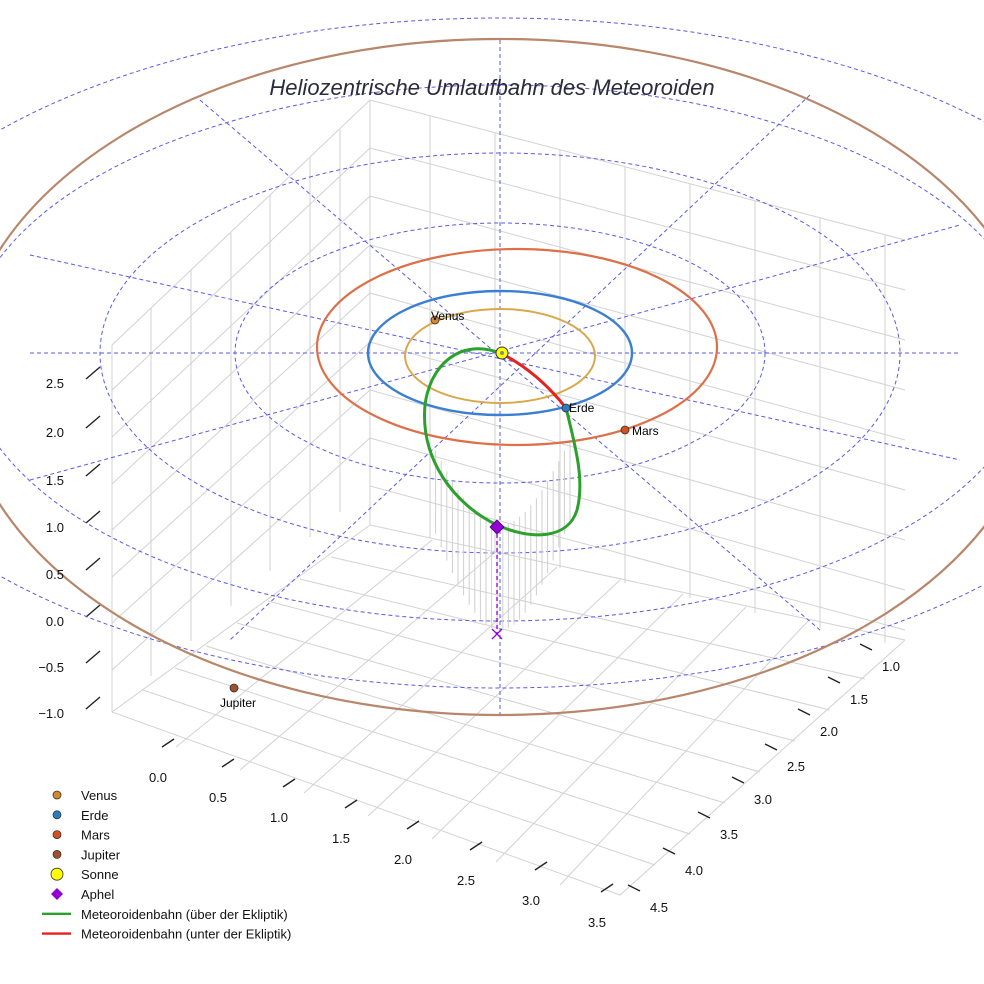 The height and width of the screenshot is (984, 984). I want to click on drop-lines, so click(500, 535).